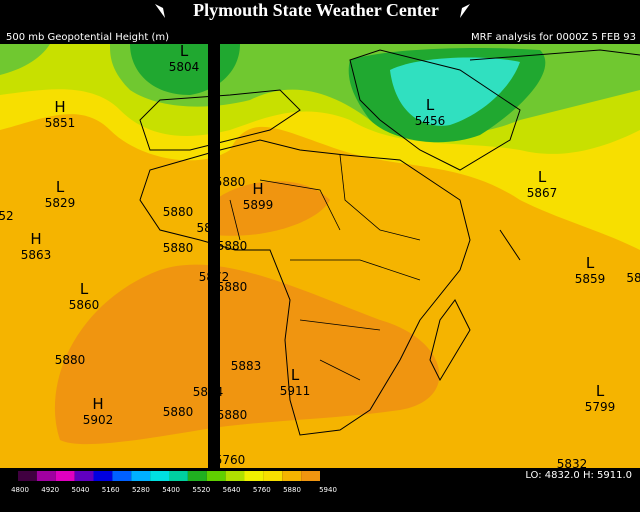 The width and height of the screenshot is (640, 512). What do you see at coordinates (590, 279) in the screenshot?
I see `center-value: 5859` at bounding box center [590, 279].